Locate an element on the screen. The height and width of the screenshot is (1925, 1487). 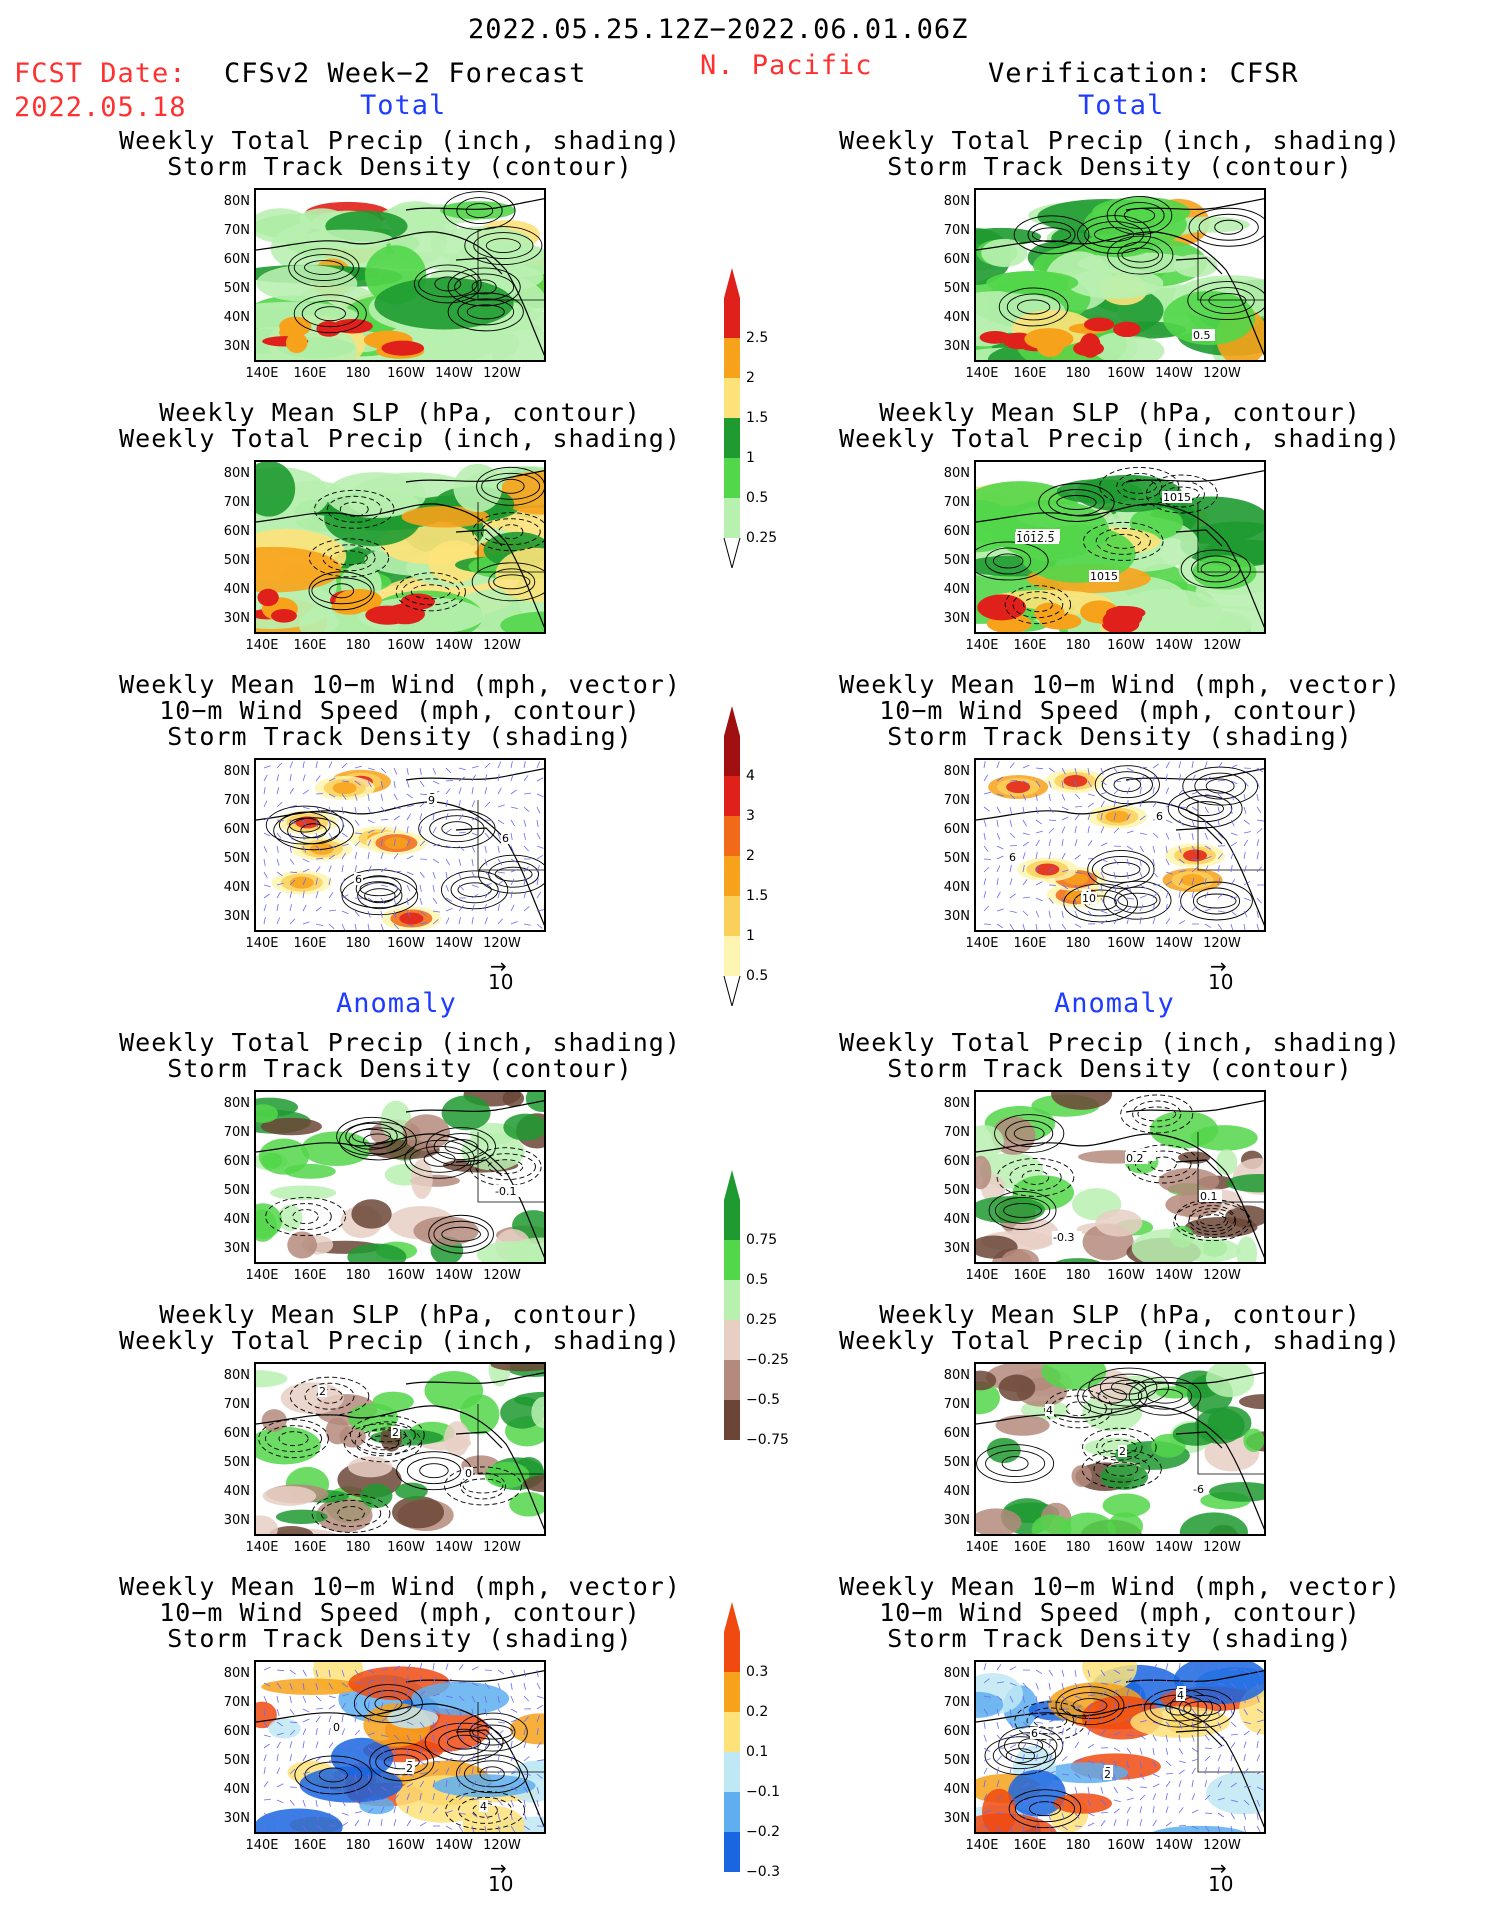
lat-tick-label: 60N is located at coordinates (956, 259).